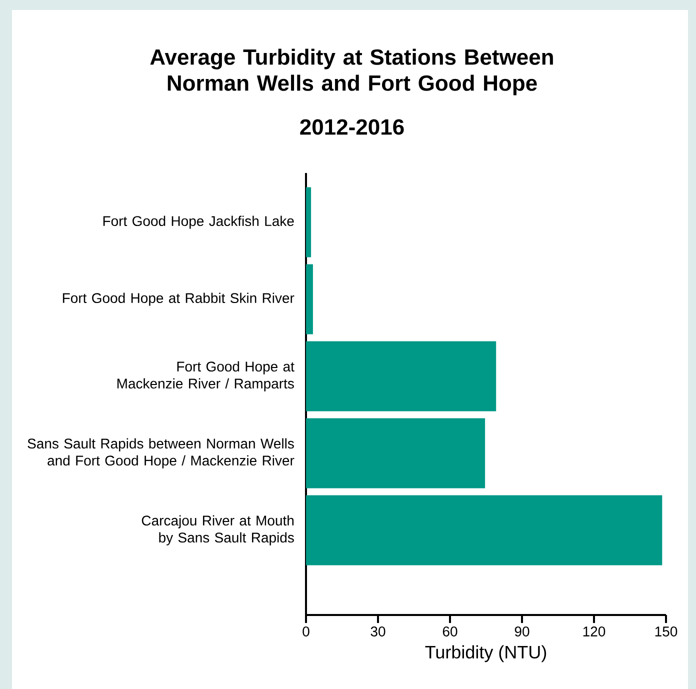 The image size is (696, 689). What do you see at coordinates (161, 453) in the screenshot?
I see `y-tick-label: Sans Sault Rapids between Norman Wells and Fort Good Hope / Mackenzie River` at bounding box center [161, 453].